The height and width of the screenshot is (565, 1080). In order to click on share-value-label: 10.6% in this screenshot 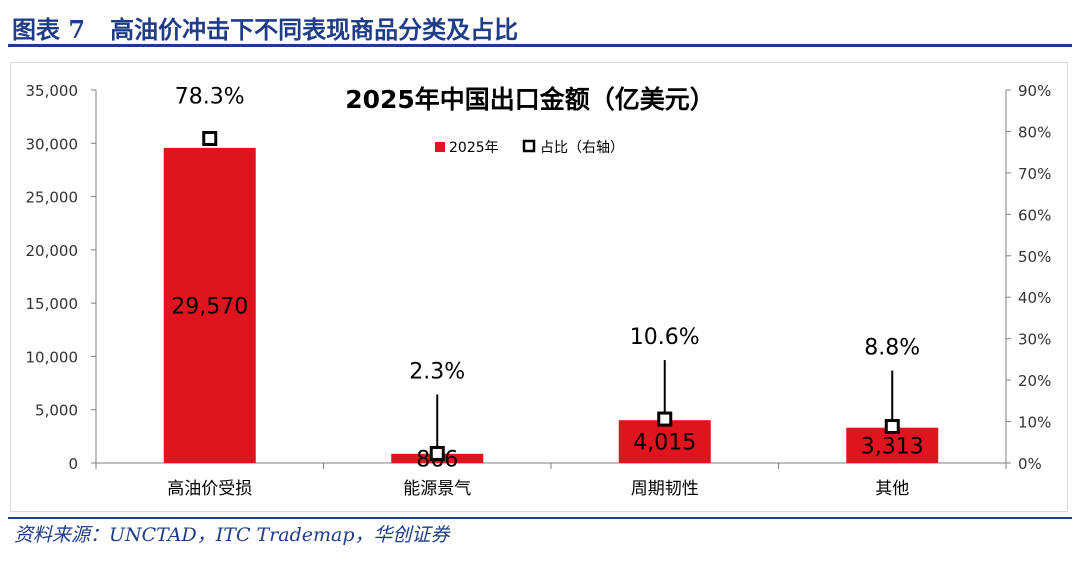, I will do `click(665, 337)`.